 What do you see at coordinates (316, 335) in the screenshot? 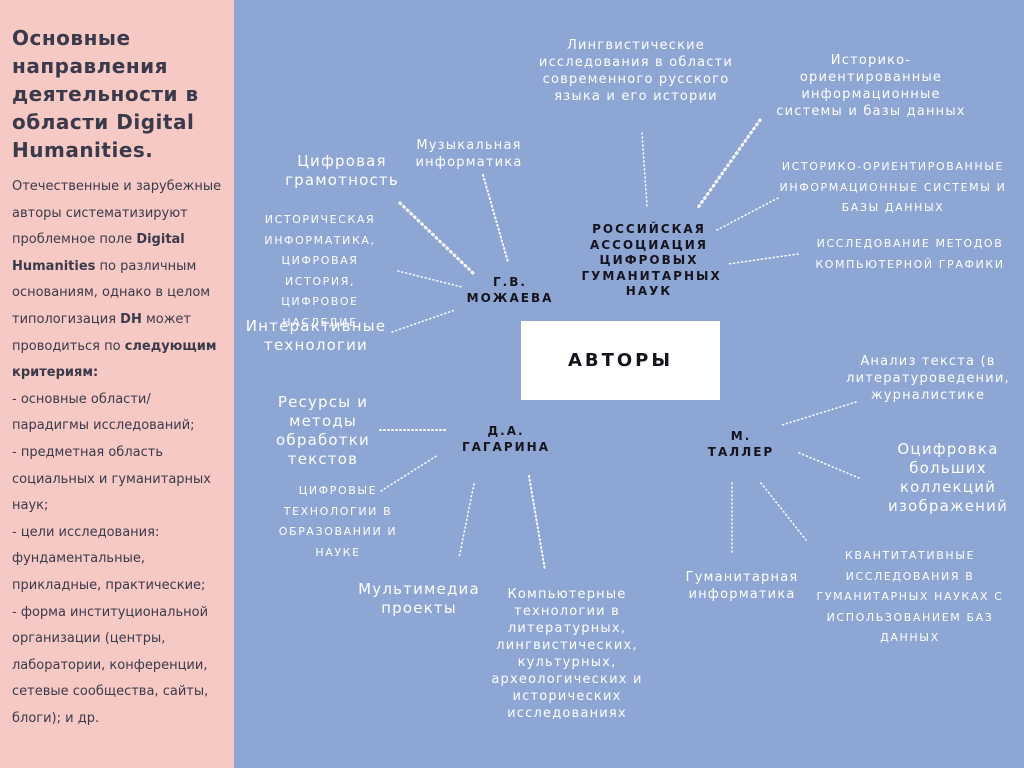
I see `mozhaeva-interactive: Интерактивные технологии` at bounding box center [316, 335].